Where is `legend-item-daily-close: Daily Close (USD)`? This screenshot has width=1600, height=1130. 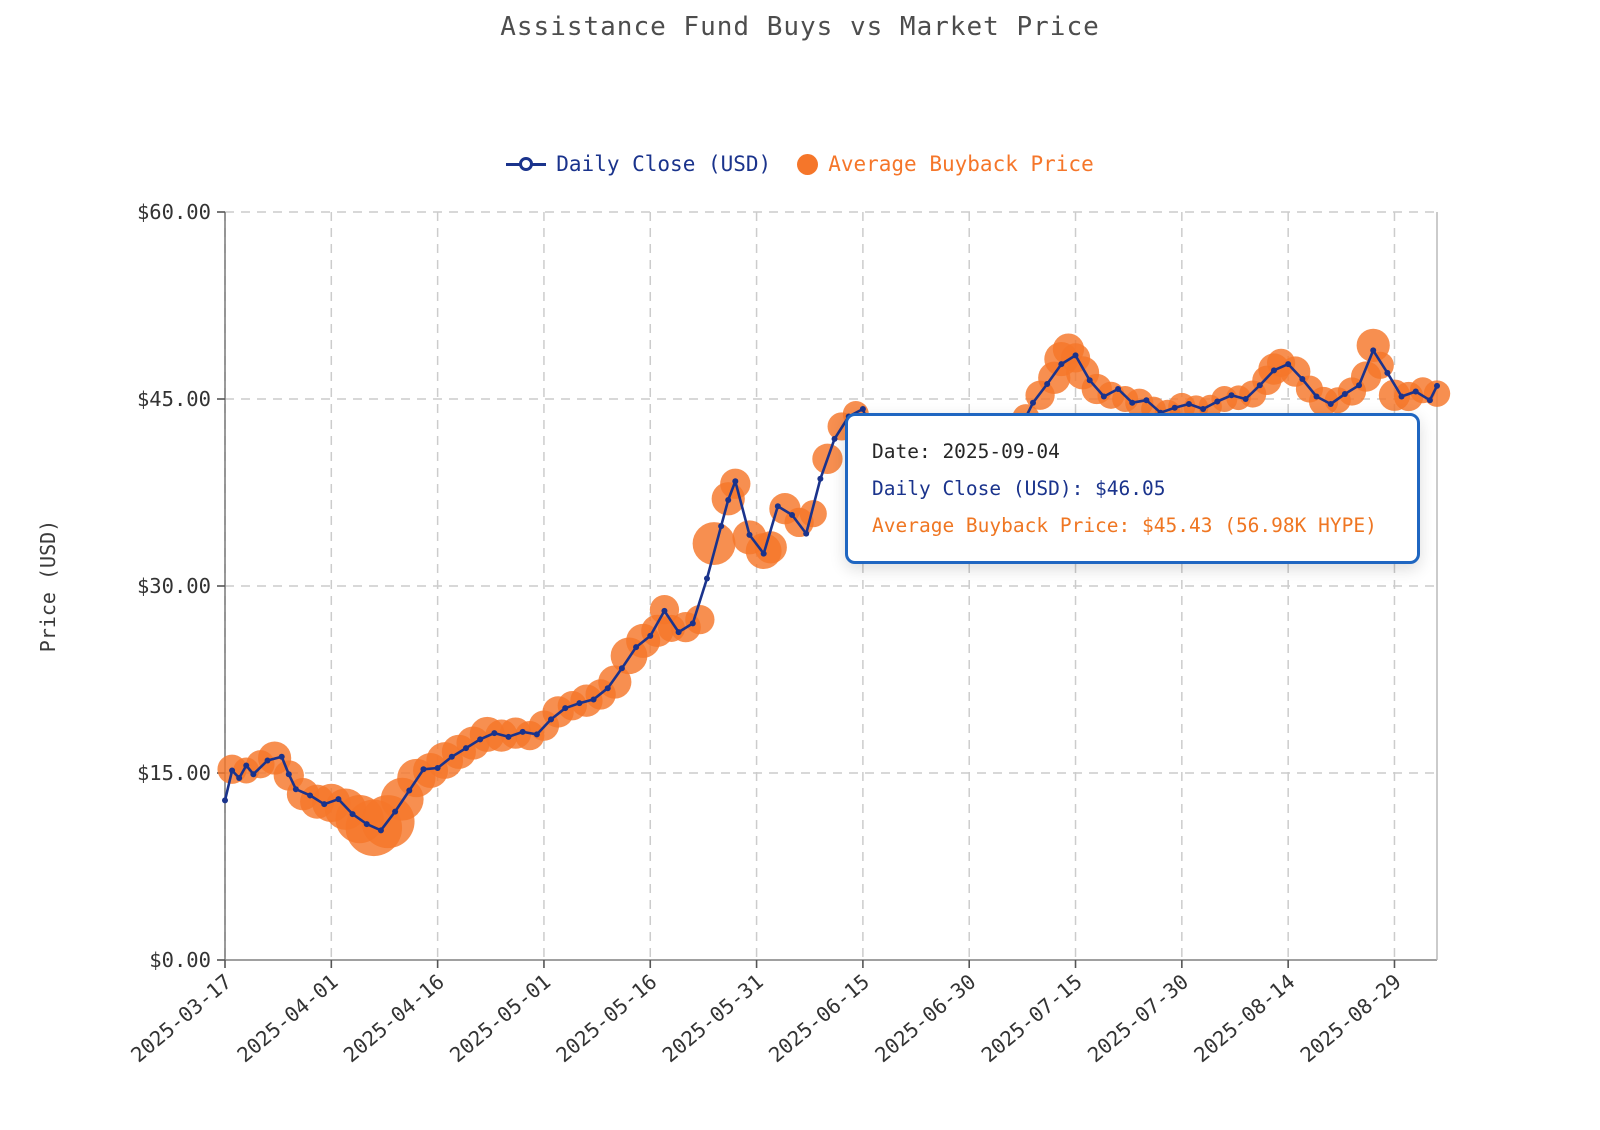
legend-item-daily-close: Daily Close (USD) is located at coordinates (638, 164).